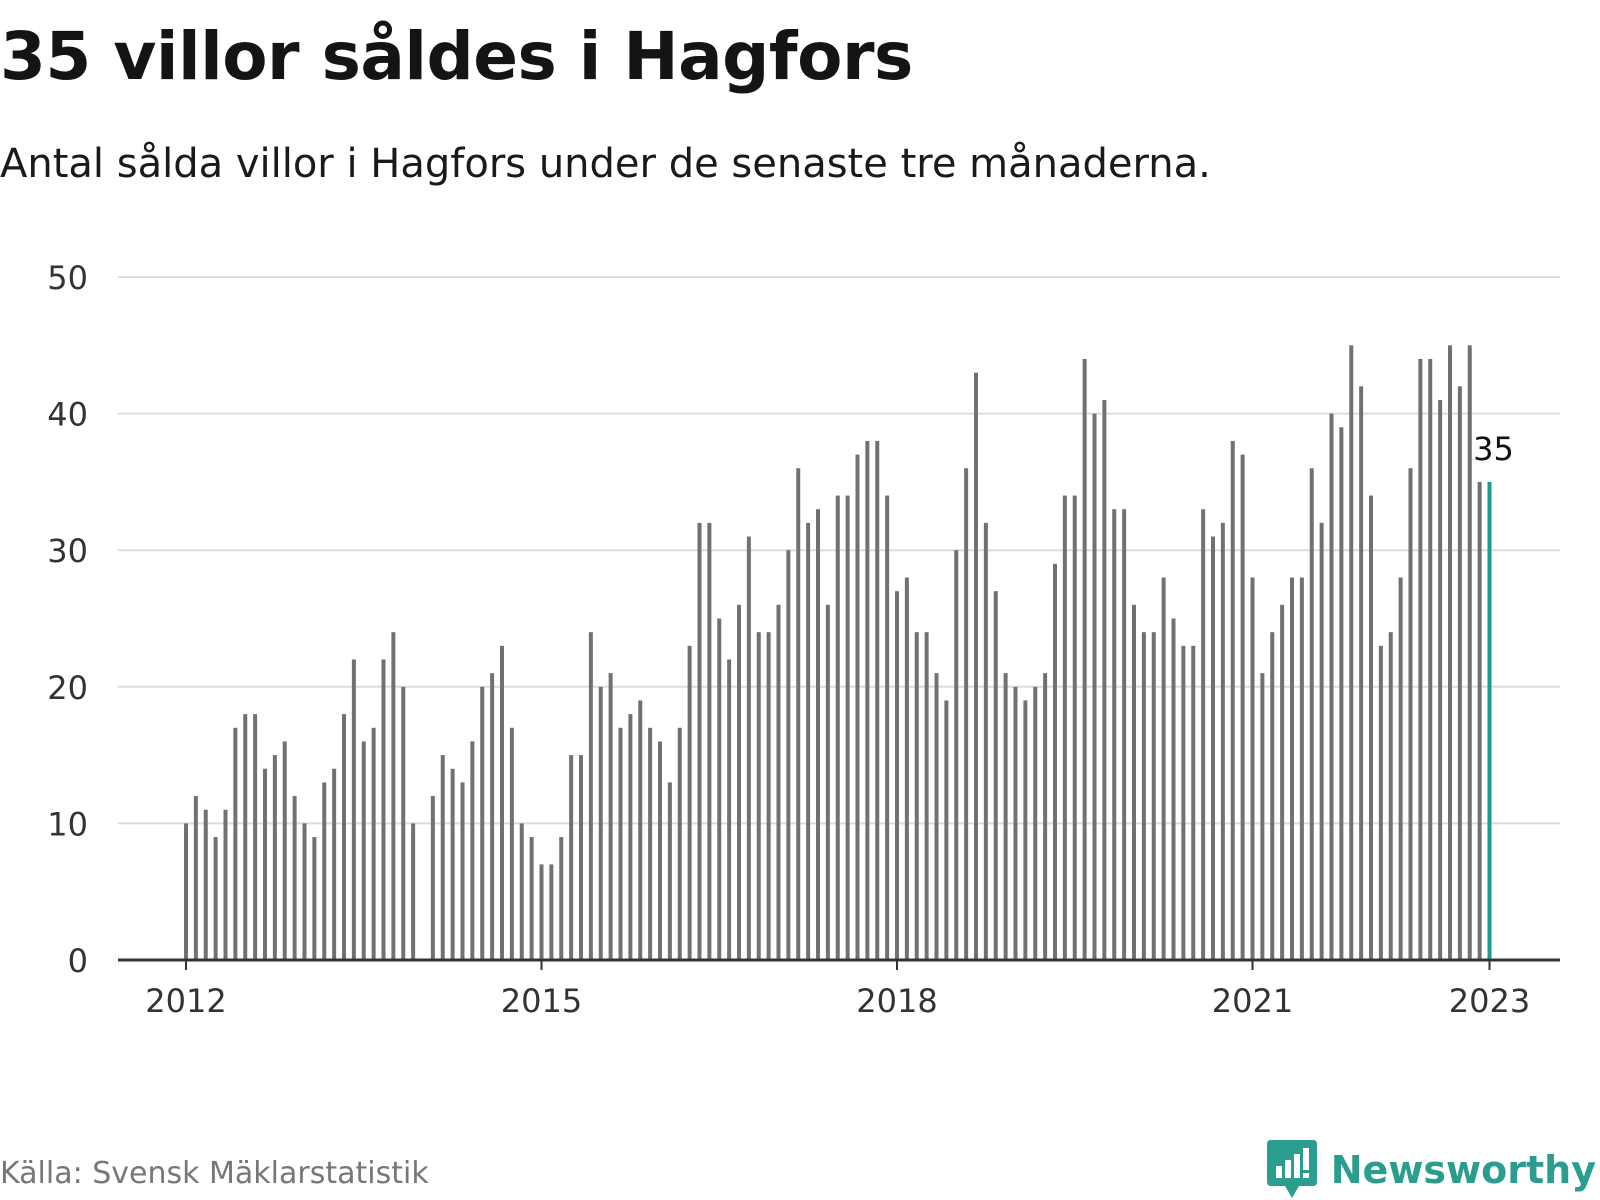 This screenshot has height=1200, width=1600. I want to click on y-tick-label: 40, so click(67, 415).